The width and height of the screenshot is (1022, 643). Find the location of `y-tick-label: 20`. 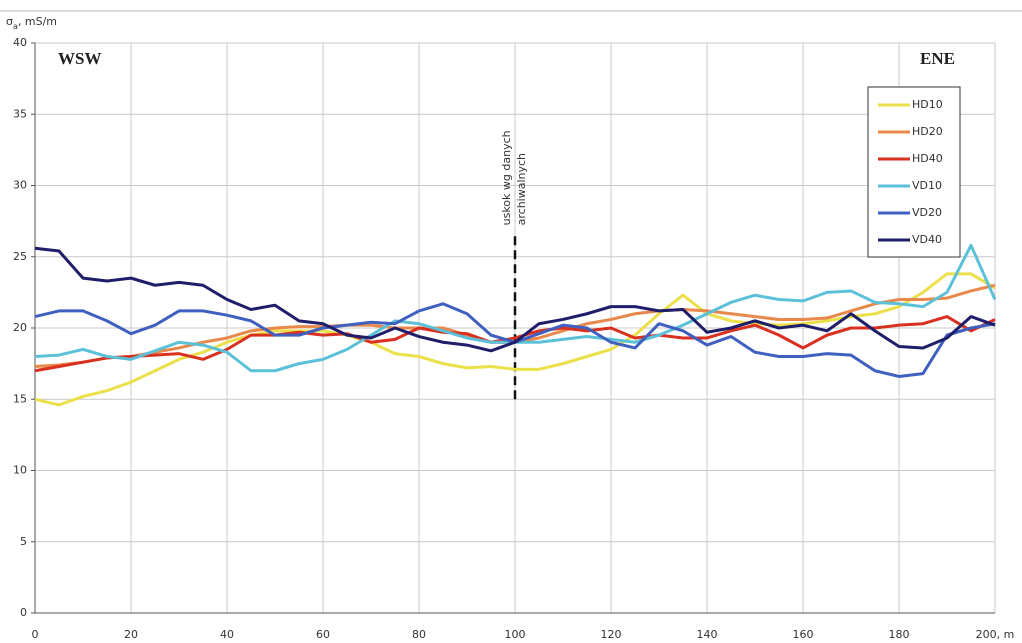

y-tick-label: 20 is located at coordinates (20, 327).